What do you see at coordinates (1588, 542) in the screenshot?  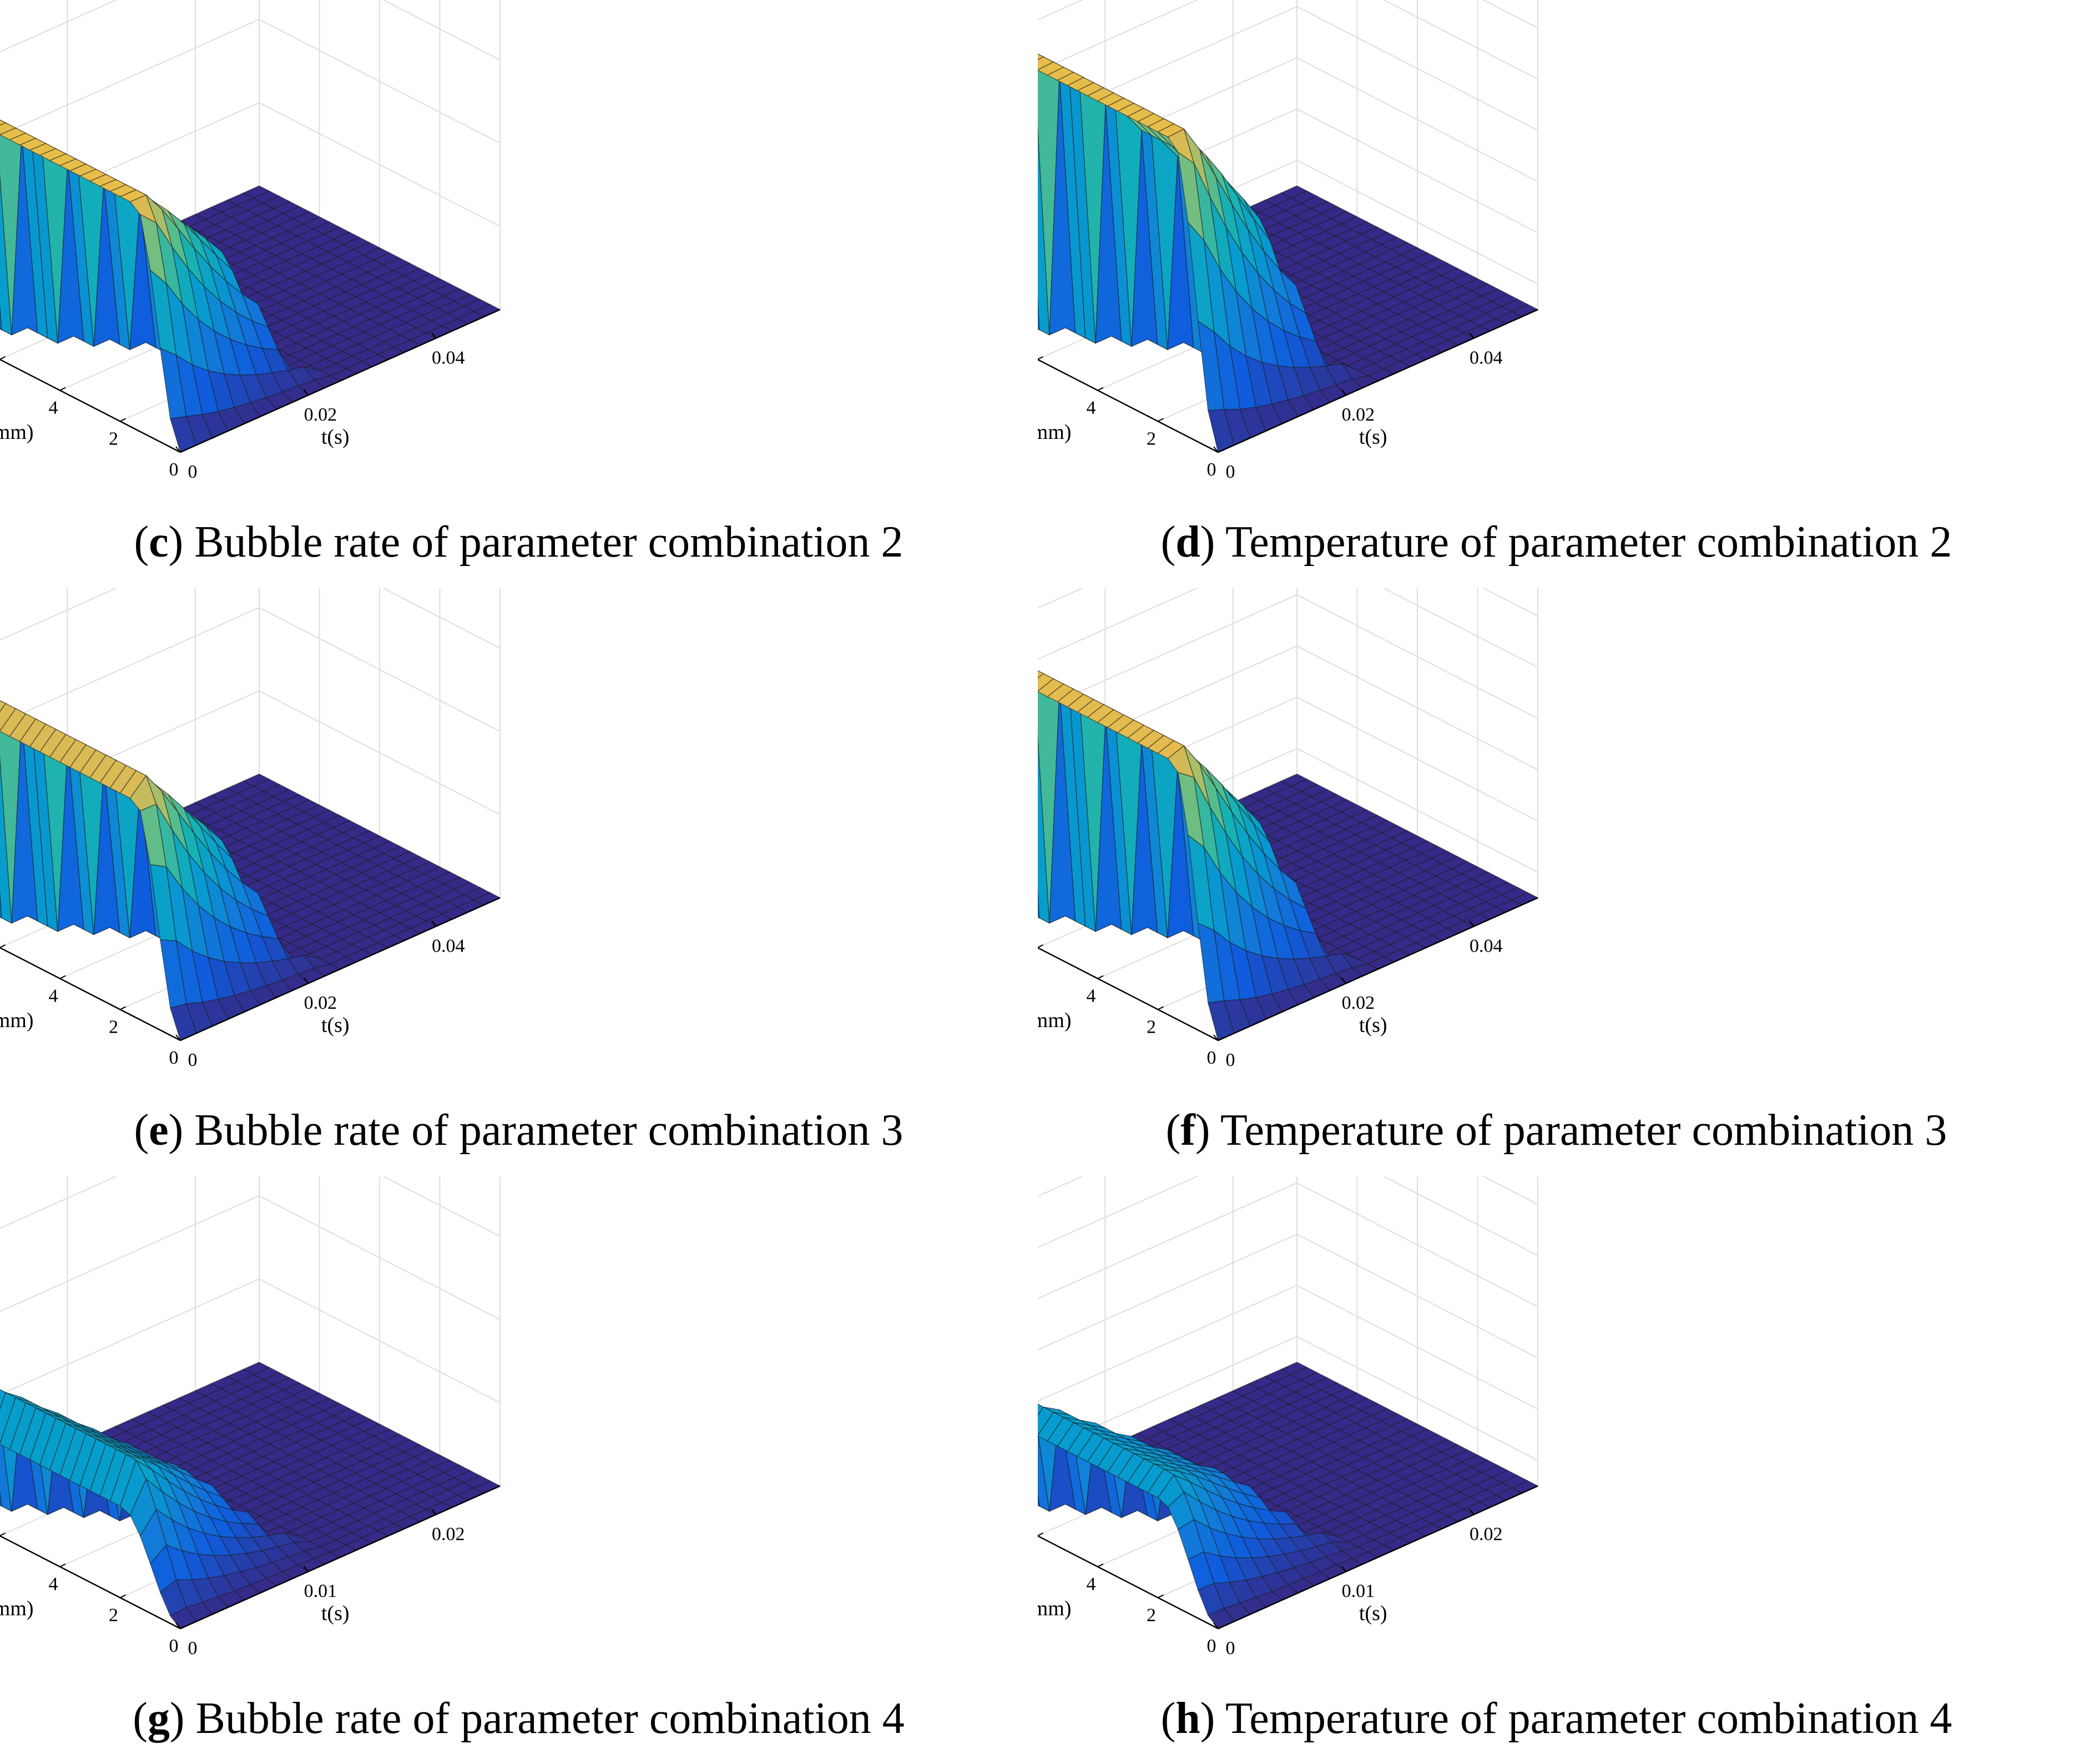 I see `caption-text: Temperature of parameter combination 2` at bounding box center [1588, 542].